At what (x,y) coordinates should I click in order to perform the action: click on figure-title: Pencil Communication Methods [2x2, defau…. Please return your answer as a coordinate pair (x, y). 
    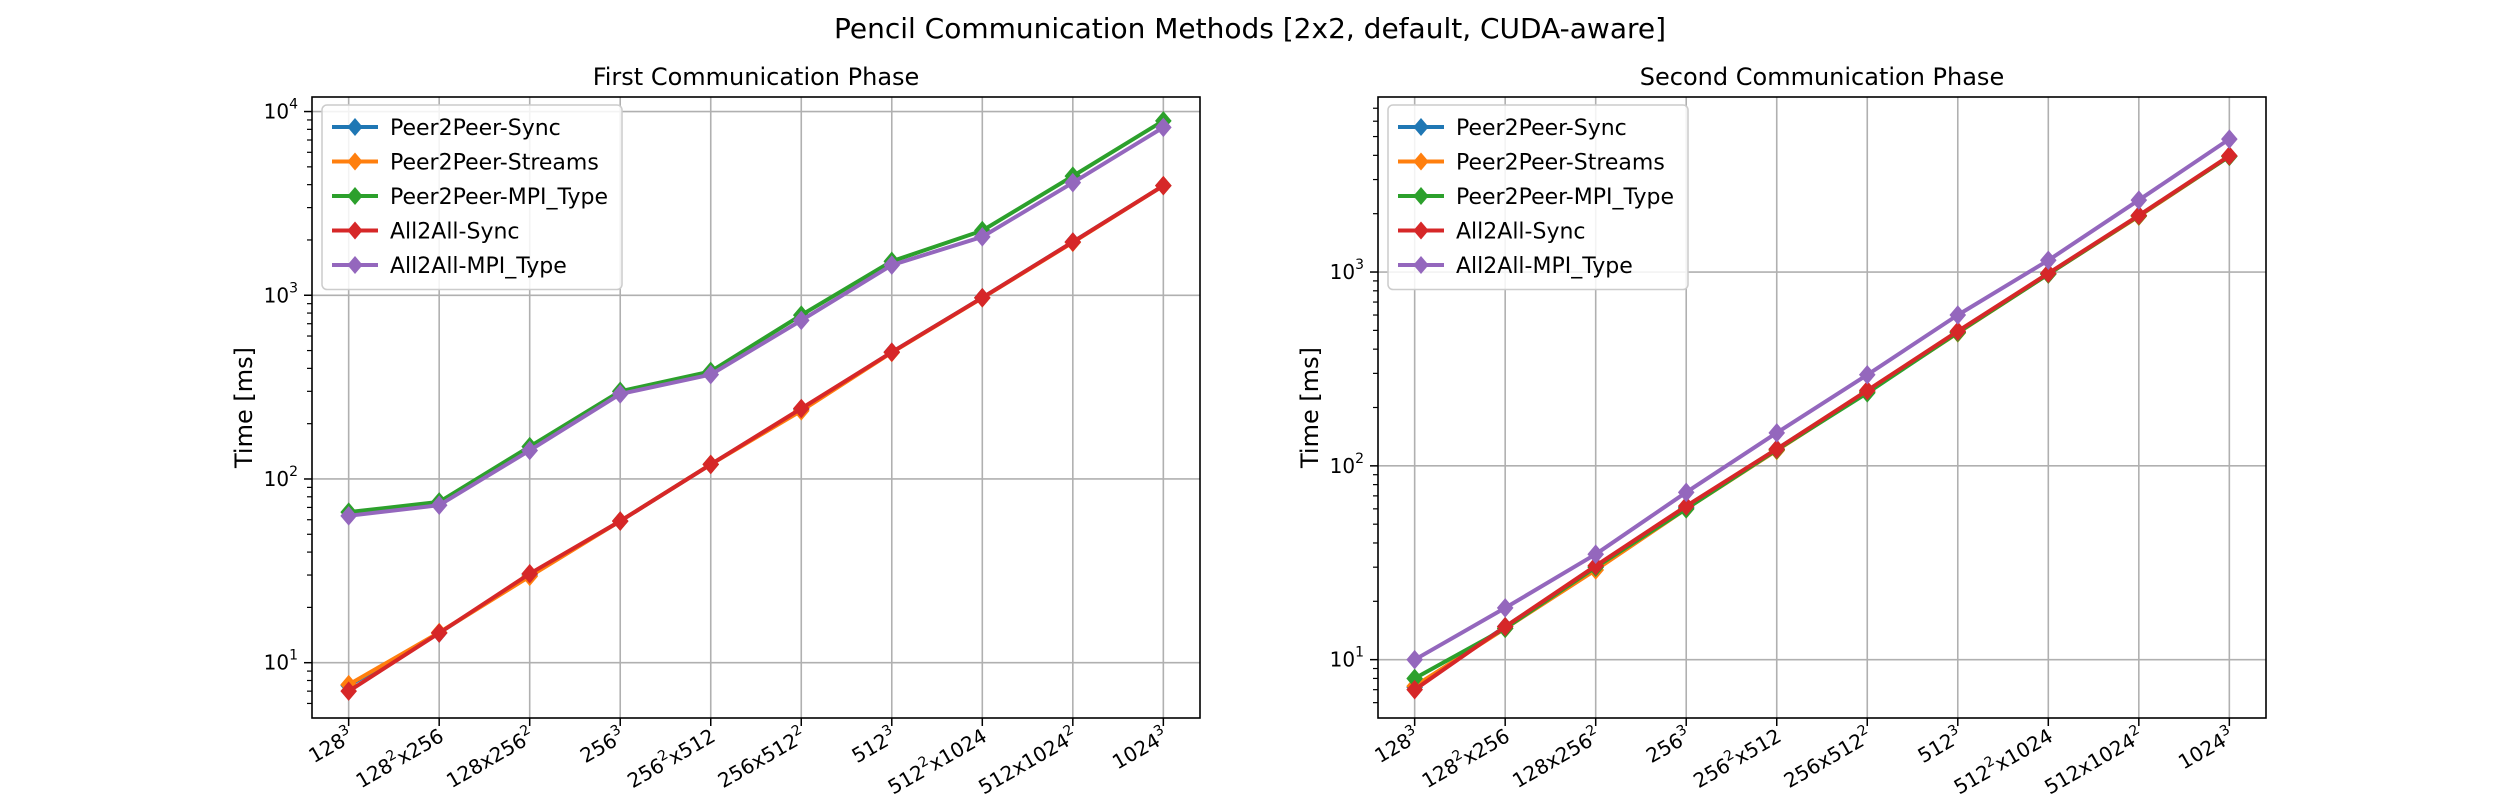
    Looking at the image, I should click on (1250, 28).